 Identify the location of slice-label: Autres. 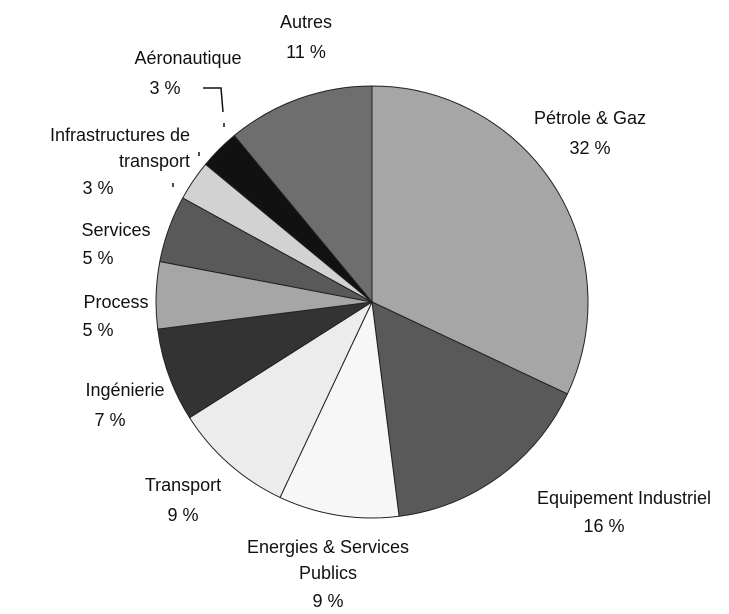
(306, 22).